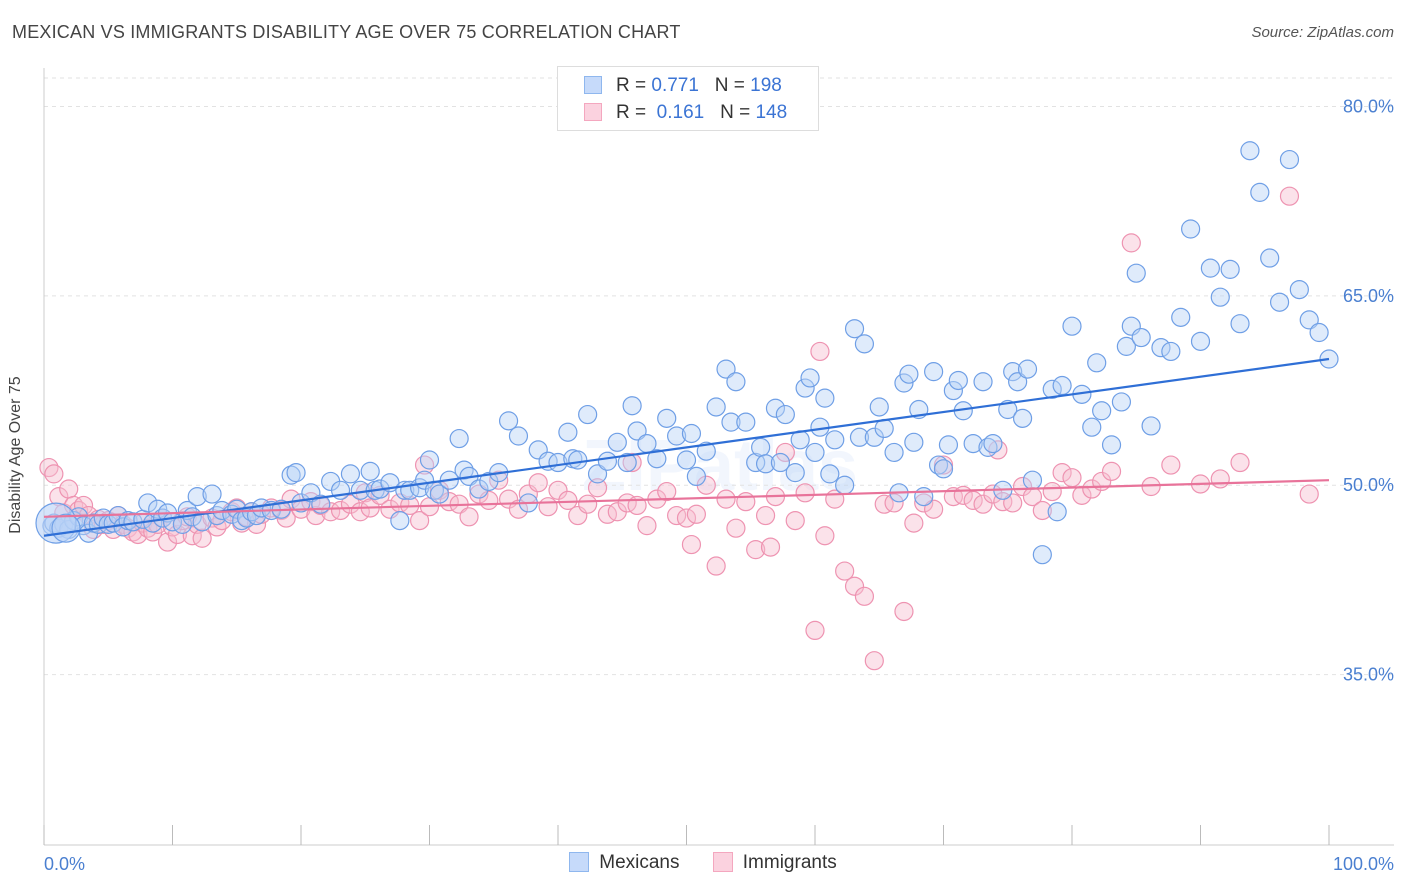  I want to click on legend-n-label: N =, so click(735, 112).